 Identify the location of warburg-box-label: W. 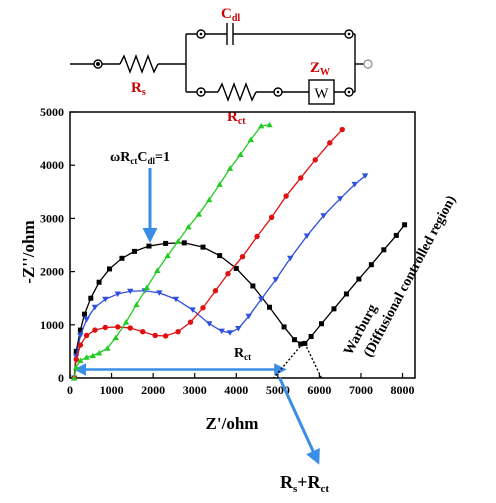
(321, 94).